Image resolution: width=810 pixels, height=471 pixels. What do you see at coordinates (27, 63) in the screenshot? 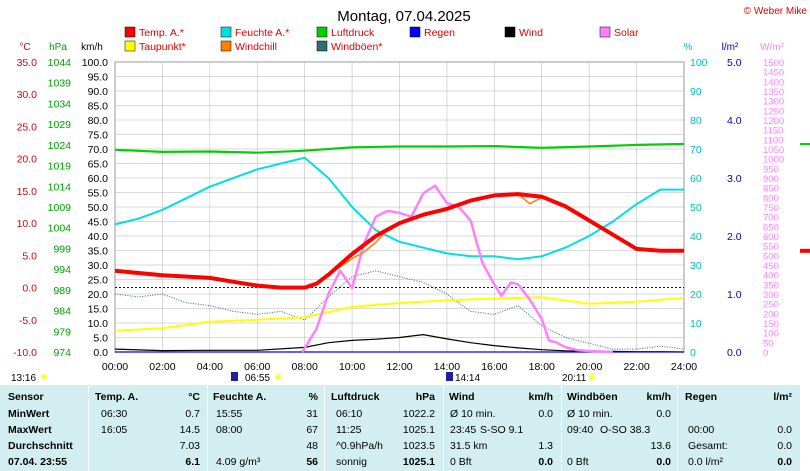
I see `temp-tick-label: 35.0` at bounding box center [27, 63].